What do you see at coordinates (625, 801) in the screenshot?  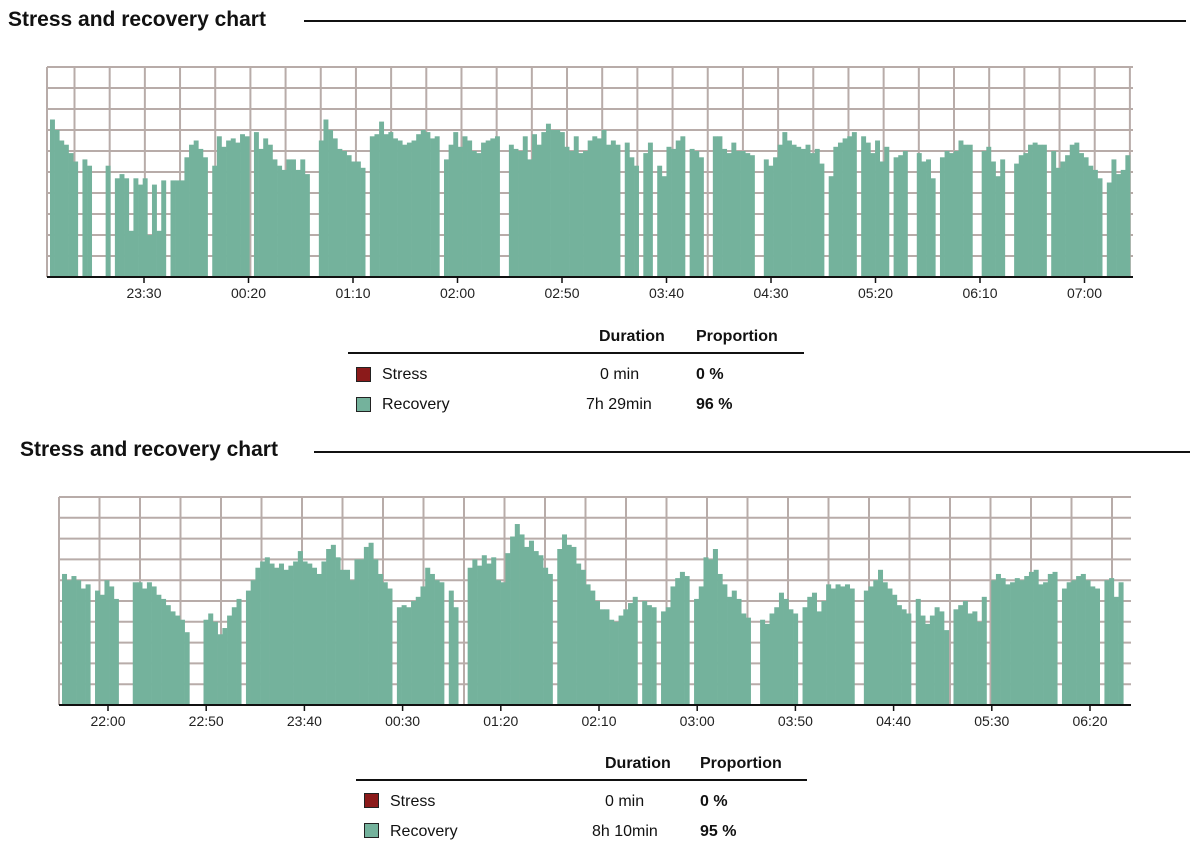 I see `stress-duration: 0 min` at bounding box center [625, 801].